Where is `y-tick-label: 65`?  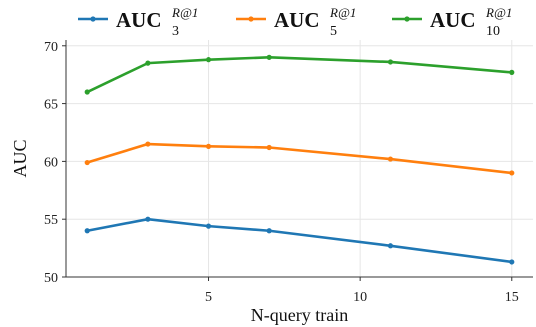
y-tick-label: 65 is located at coordinates (51, 105).